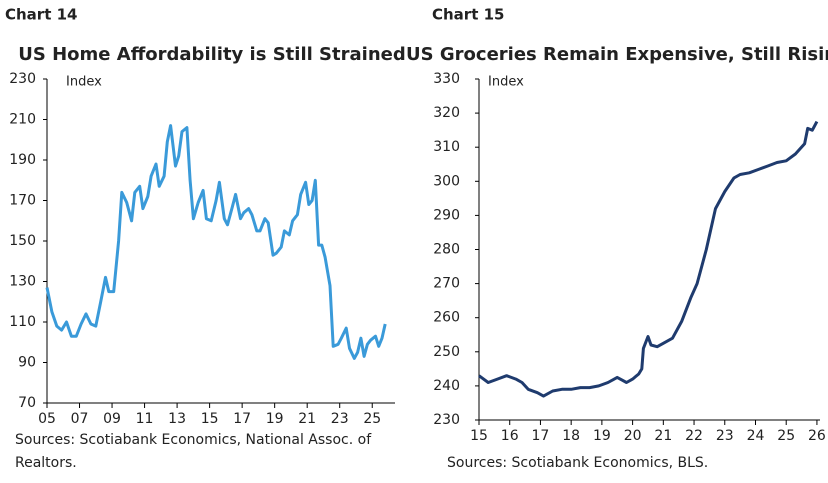 The height and width of the screenshot is (483, 828). I want to click on y-tick-label: 130, so click(22, 282).